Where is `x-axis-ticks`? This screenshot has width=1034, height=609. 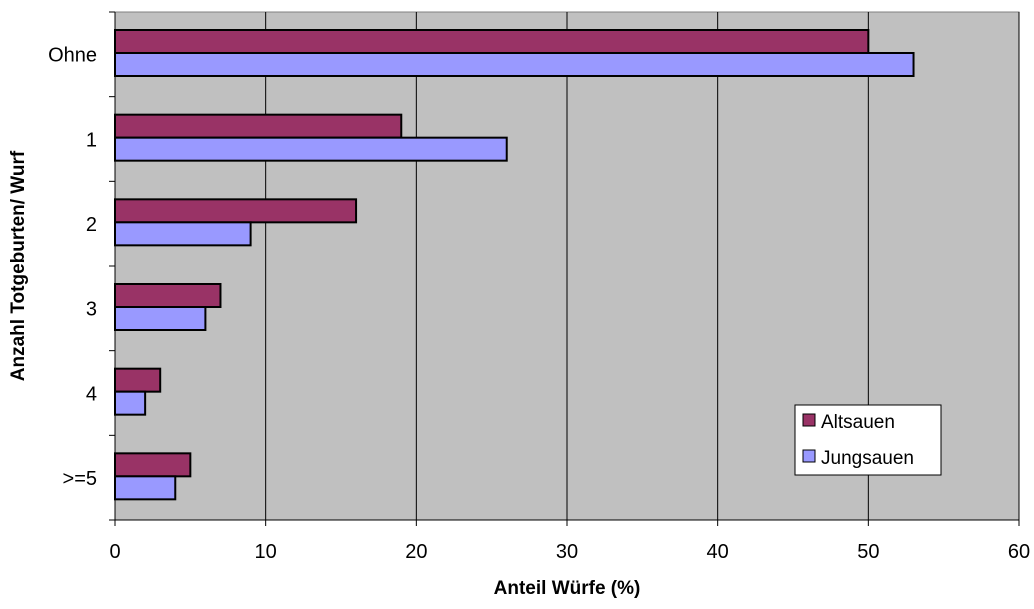
x-axis-ticks is located at coordinates (567, 523).